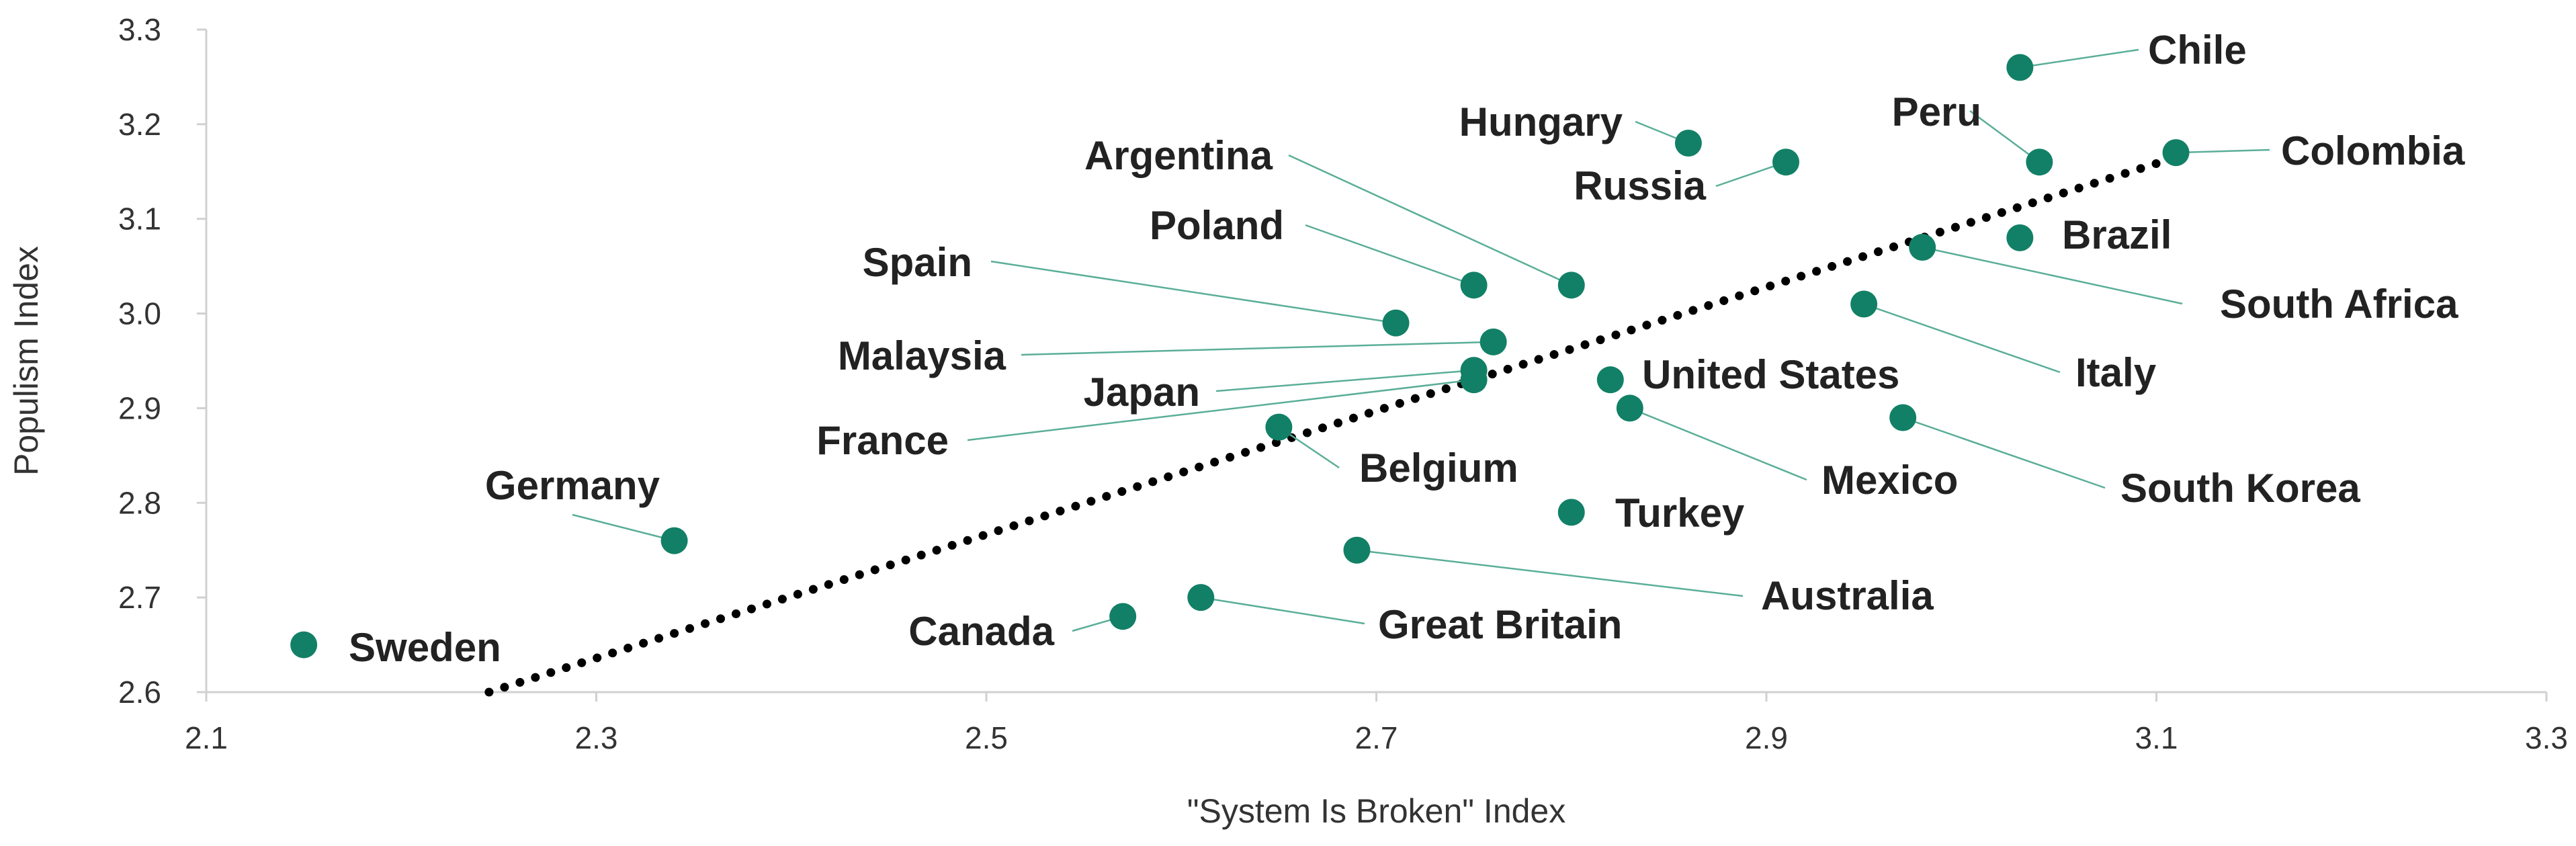  What do you see at coordinates (2197, 51) in the screenshot?
I see `point-label: Chile` at bounding box center [2197, 51].